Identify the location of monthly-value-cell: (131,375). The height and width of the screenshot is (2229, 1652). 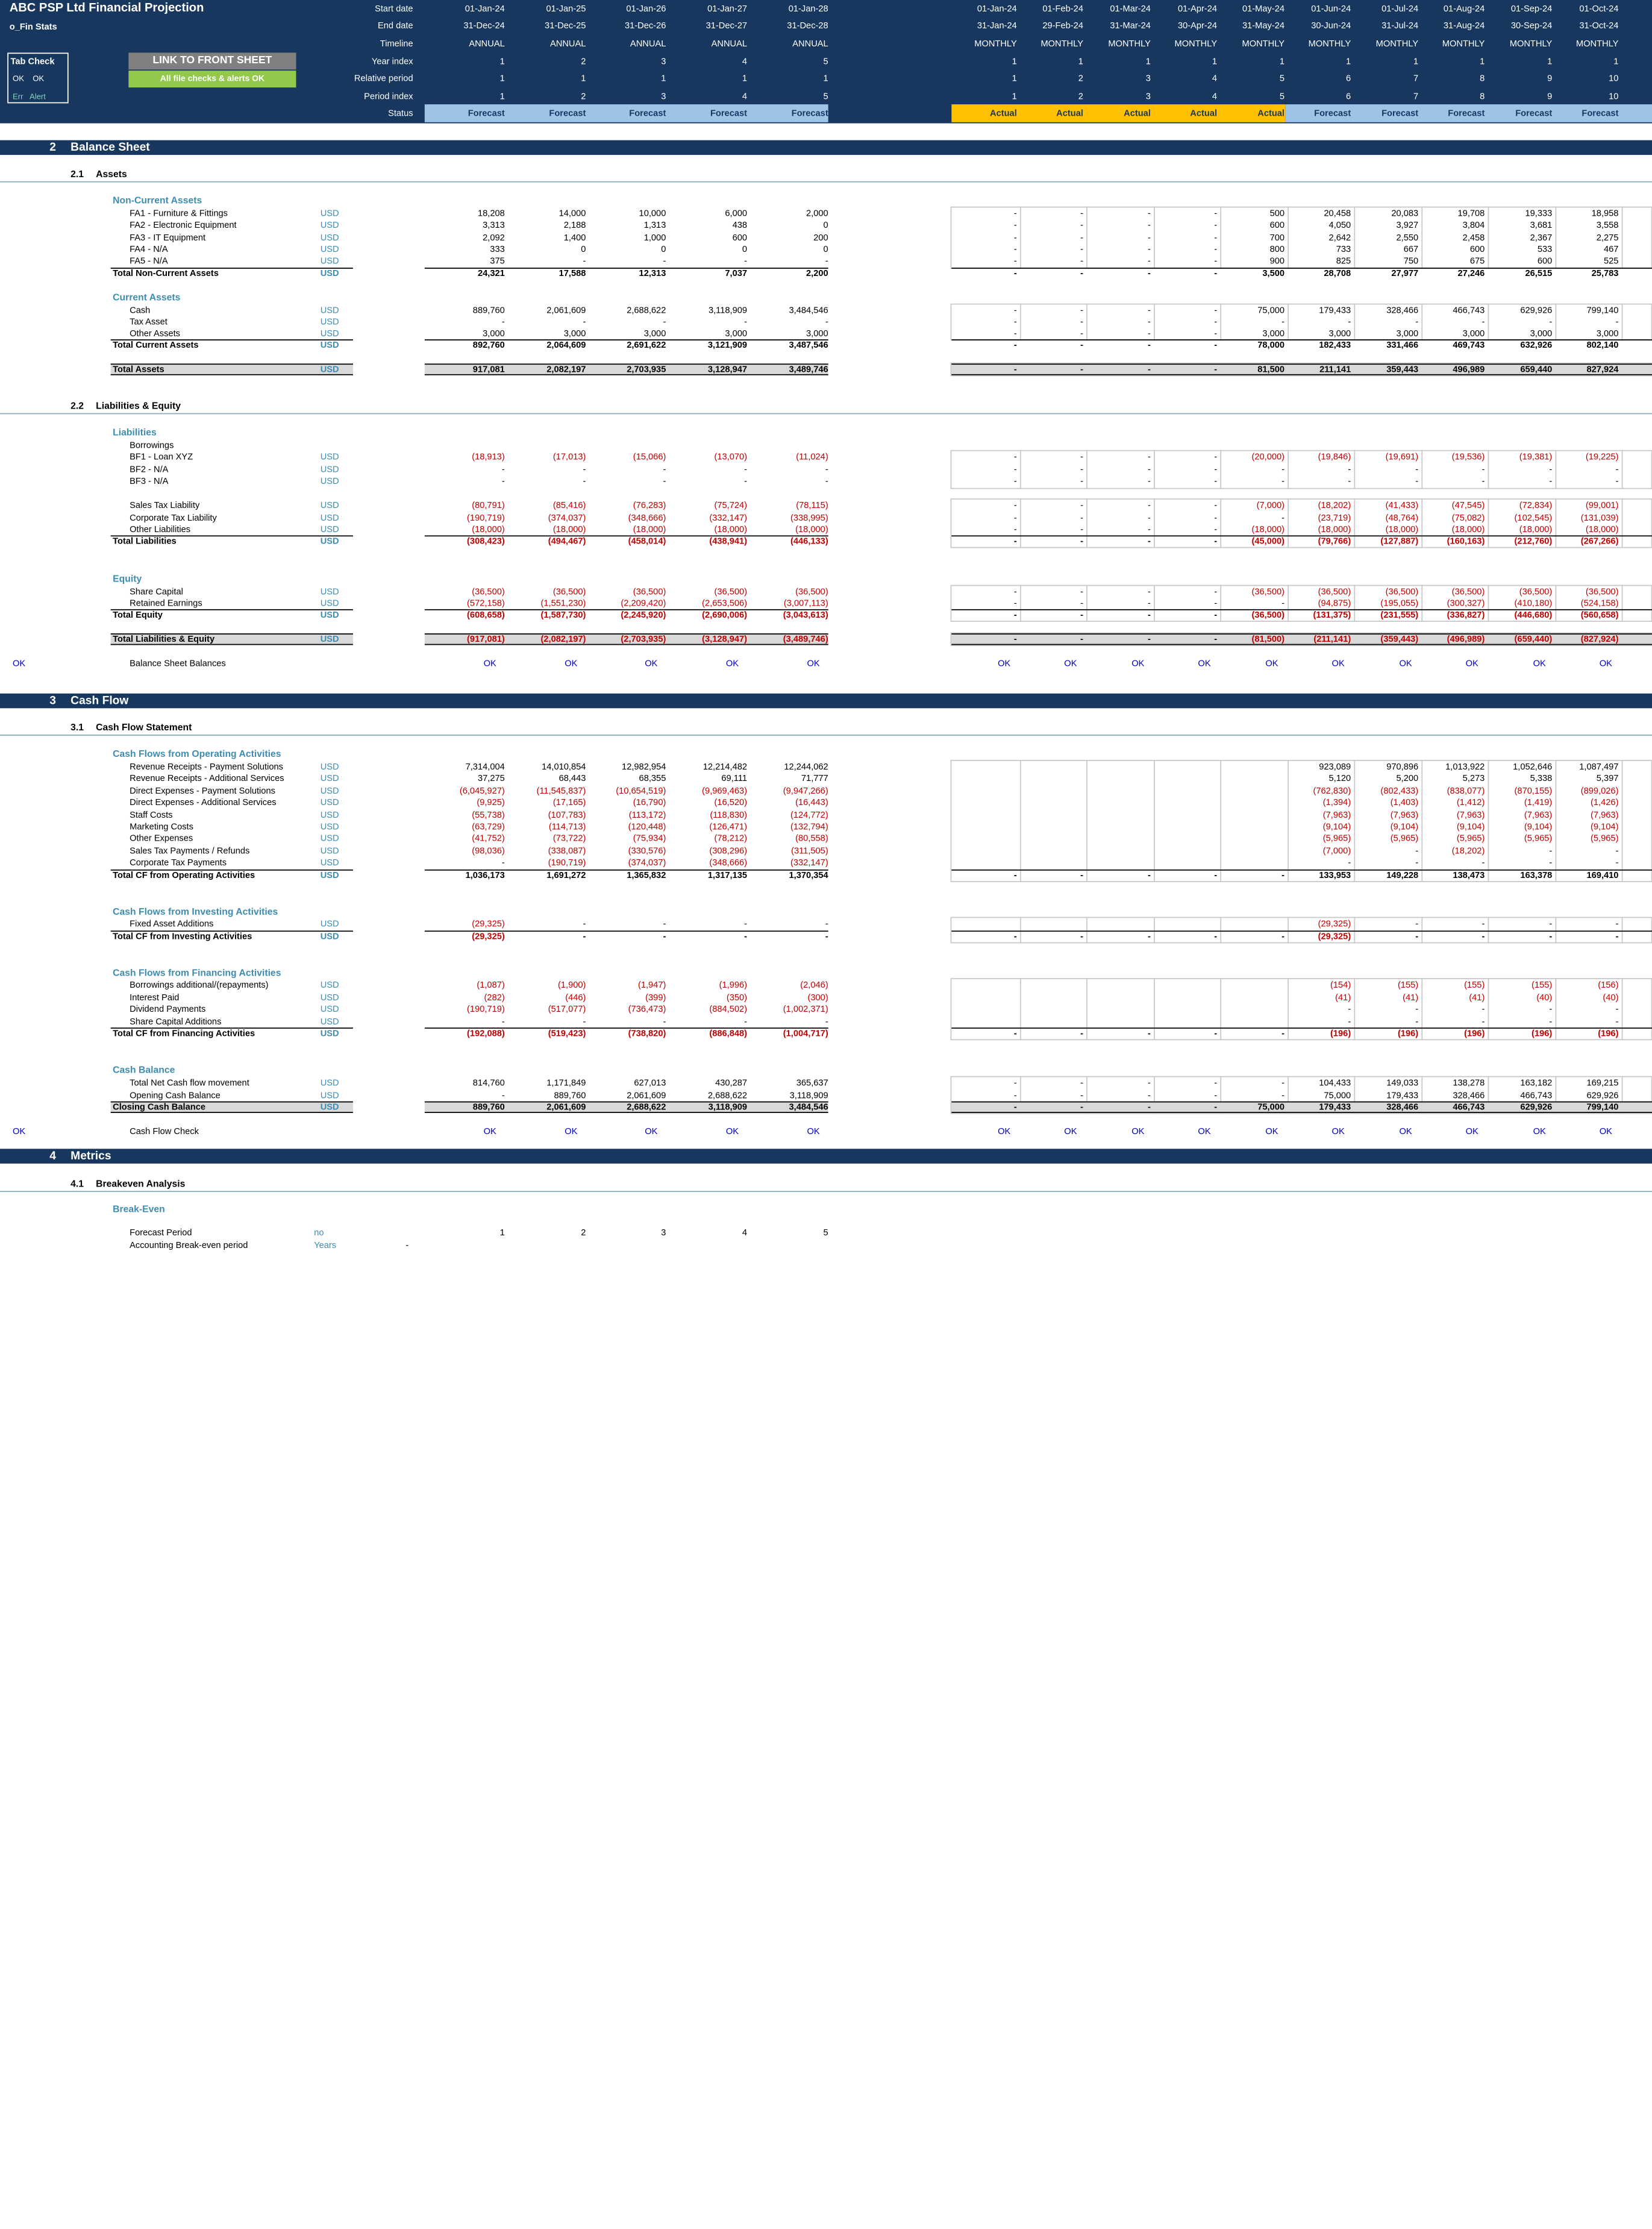
(1332, 614).